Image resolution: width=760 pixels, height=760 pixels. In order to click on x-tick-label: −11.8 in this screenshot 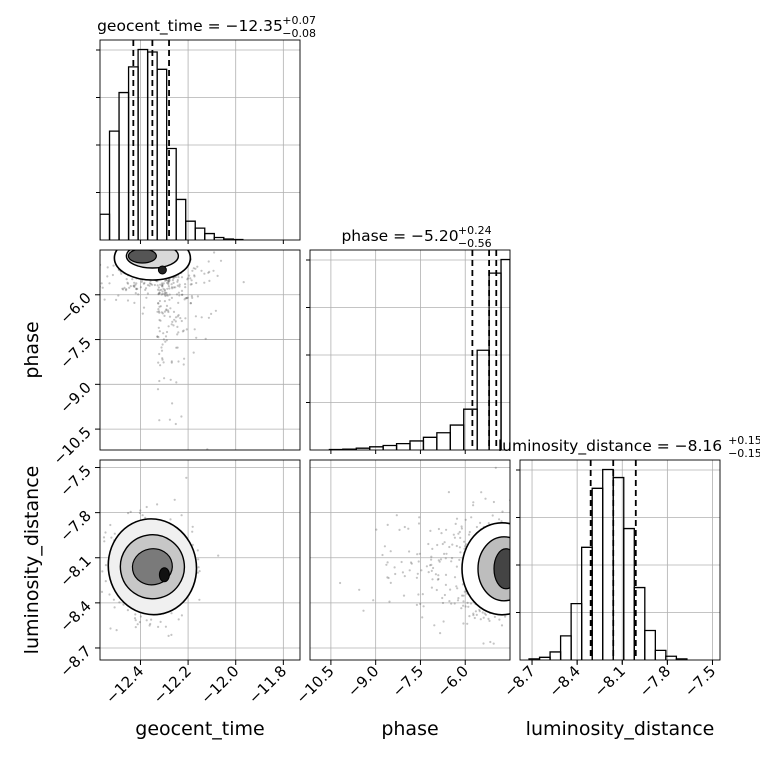, I will do `click(267, 684)`.